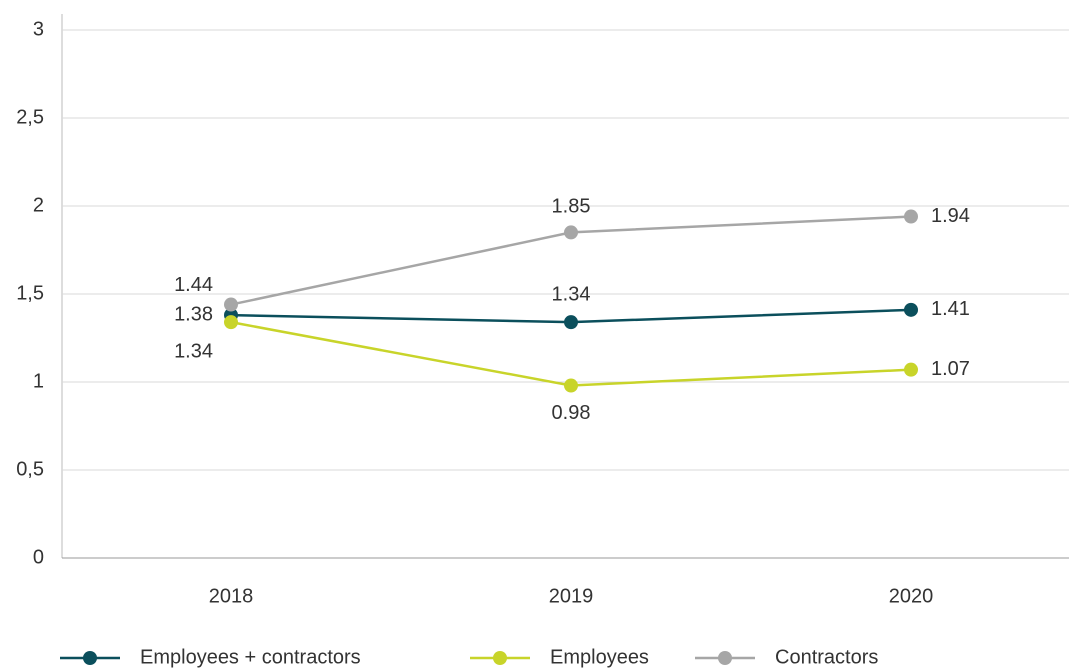  Describe the element at coordinates (826, 657) in the screenshot. I see `legend-label: Contractors` at that location.